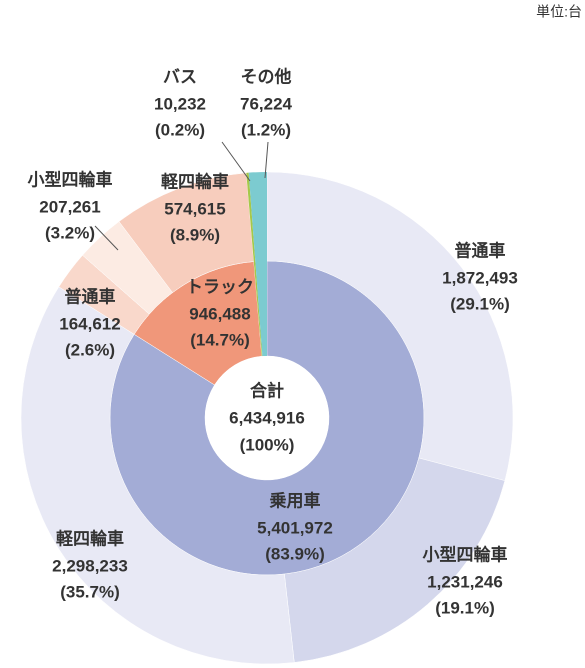 The width and height of the screenshot is (585, 668). Describe the element at coordinates (395, 560) in the screenshot. I see `outer-slice` at that location.